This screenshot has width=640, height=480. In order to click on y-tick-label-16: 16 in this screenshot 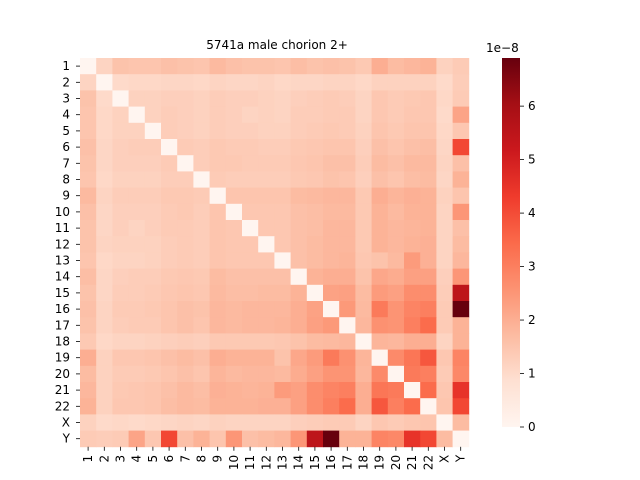, I will do `click(62, 309)`.